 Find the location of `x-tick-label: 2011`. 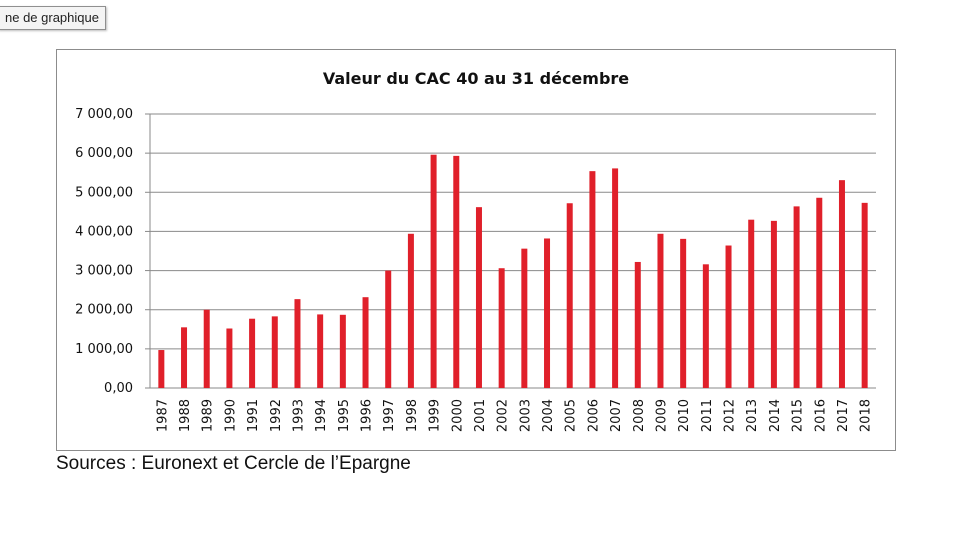

x-tick-label: 2011 is located at coordinates (707, 415).